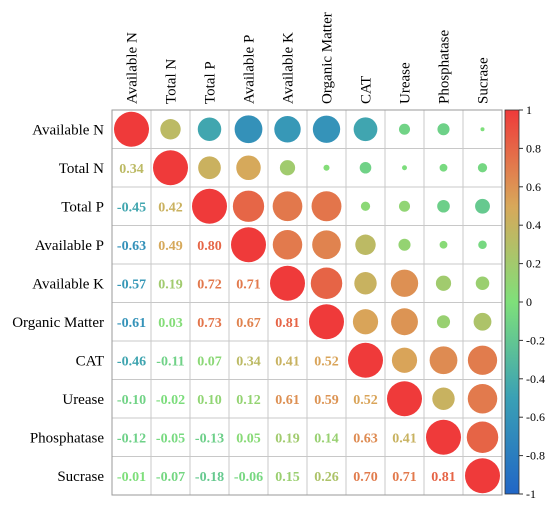 The width and height of the screenshot is (550, 508). Describe the element at coordinates (289, 68) in the screenshot. I see `column-label-available-k: Available K` at that location.